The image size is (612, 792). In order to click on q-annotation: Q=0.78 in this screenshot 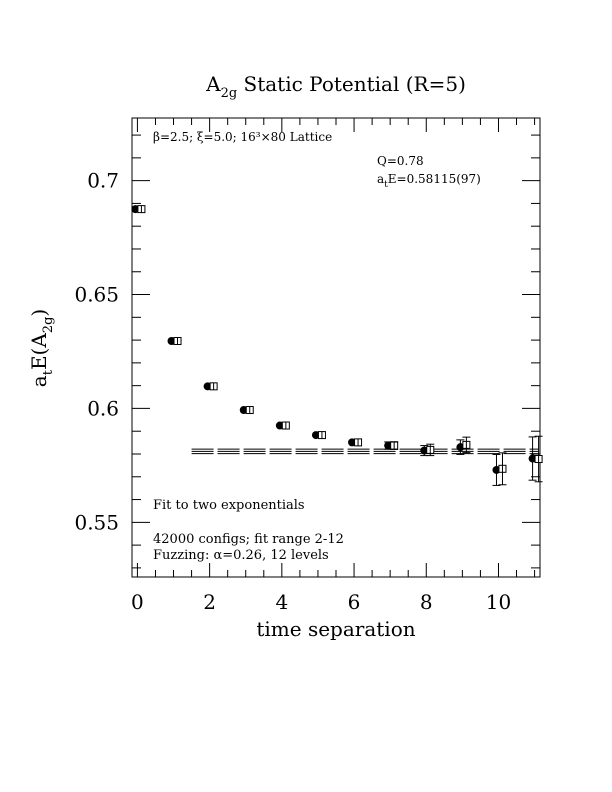, I will do `click(400, 161)`.